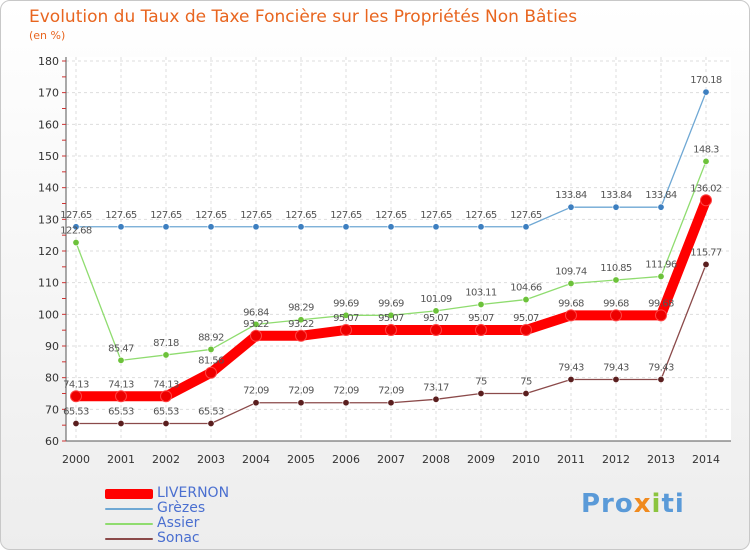 The width and height of the screenshot is (750, 550). I want to click on data-label: 73.17, so click(436, 387).